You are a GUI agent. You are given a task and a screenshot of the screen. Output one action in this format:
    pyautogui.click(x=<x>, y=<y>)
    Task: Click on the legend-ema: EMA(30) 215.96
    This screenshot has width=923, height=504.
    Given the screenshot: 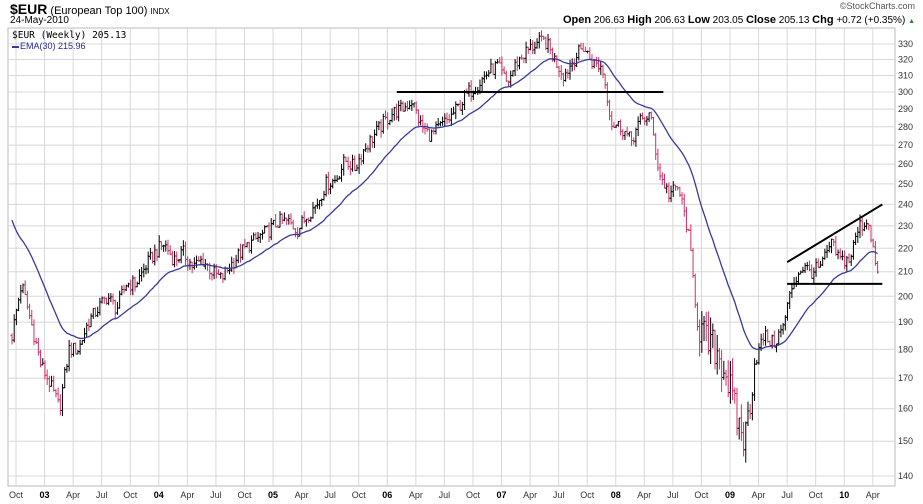 What is the action you would take?
    pyautogui.click(x=69, y=46)
    